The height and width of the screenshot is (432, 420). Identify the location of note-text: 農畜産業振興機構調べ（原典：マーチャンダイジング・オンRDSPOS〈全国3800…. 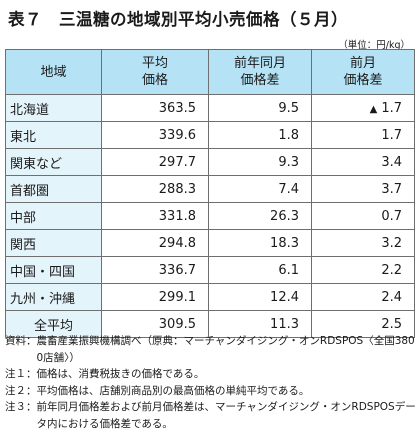
(225, 349).